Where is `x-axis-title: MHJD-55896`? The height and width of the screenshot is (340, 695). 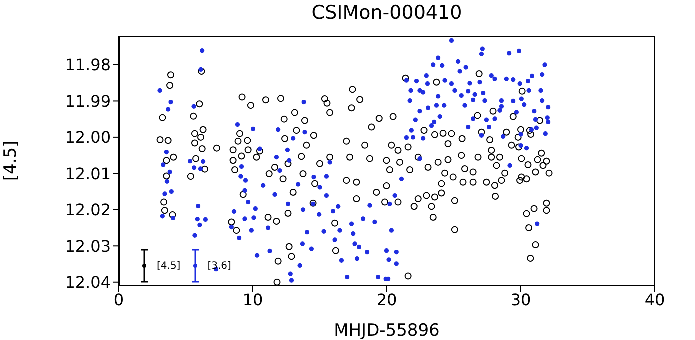
x-axis-title: MHJD-55896 is located at coordinates (387, 330).